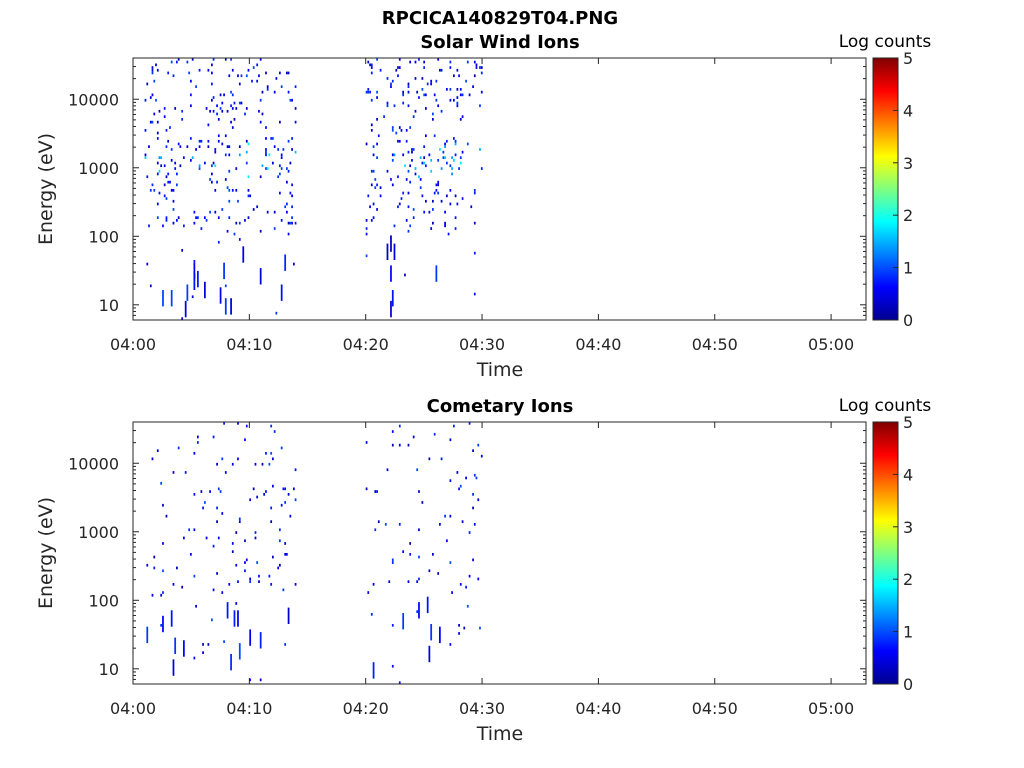  I want to click on colorbar-label: Log counts, so click(885, 42).